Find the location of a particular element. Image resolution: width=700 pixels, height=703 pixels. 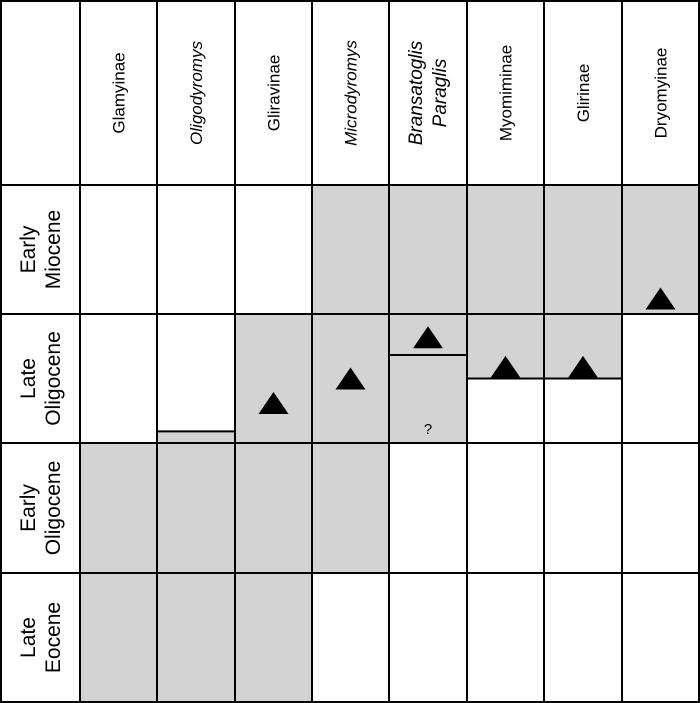

row-label-2: LateOligocene is located at coordinates (41, 378).